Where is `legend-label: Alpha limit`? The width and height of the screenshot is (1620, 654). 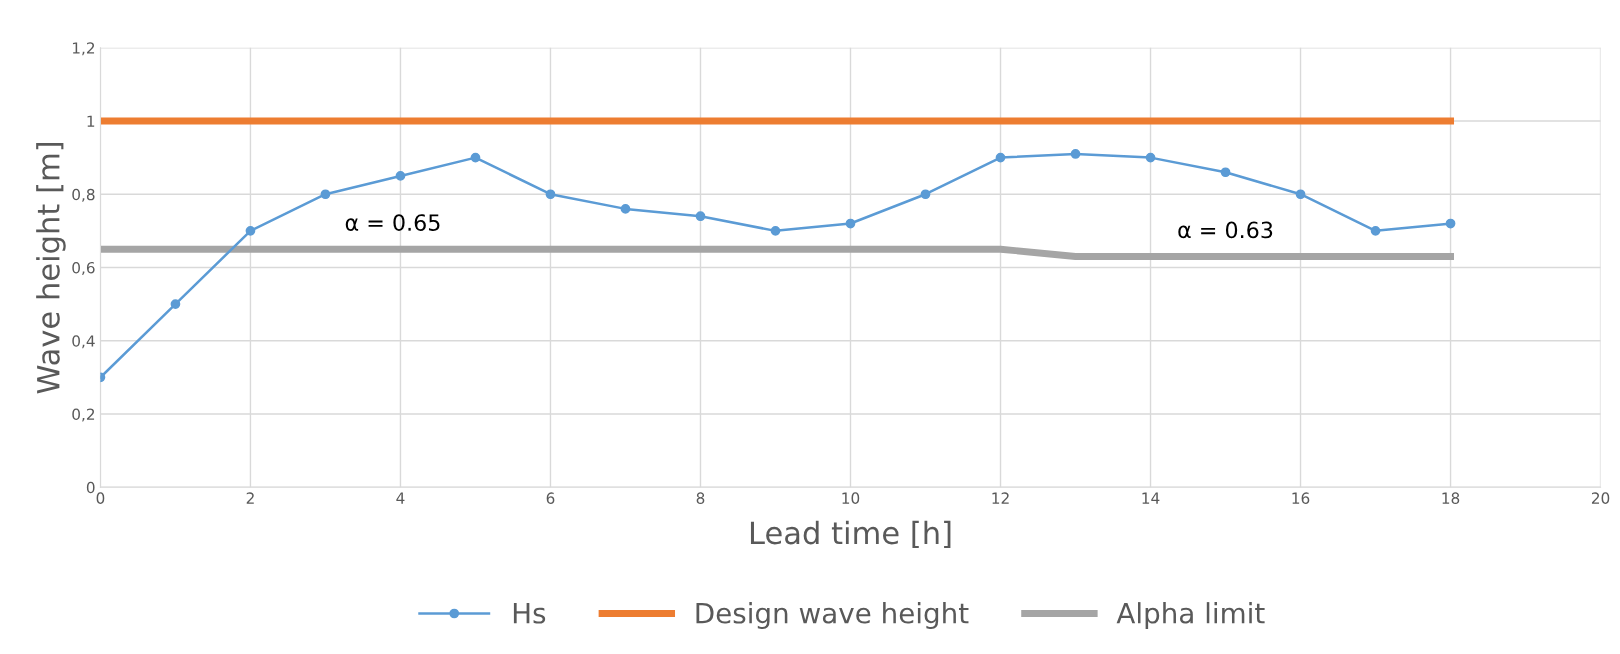
legend-label: Alpha limit is located at coordinates (1190, 615).